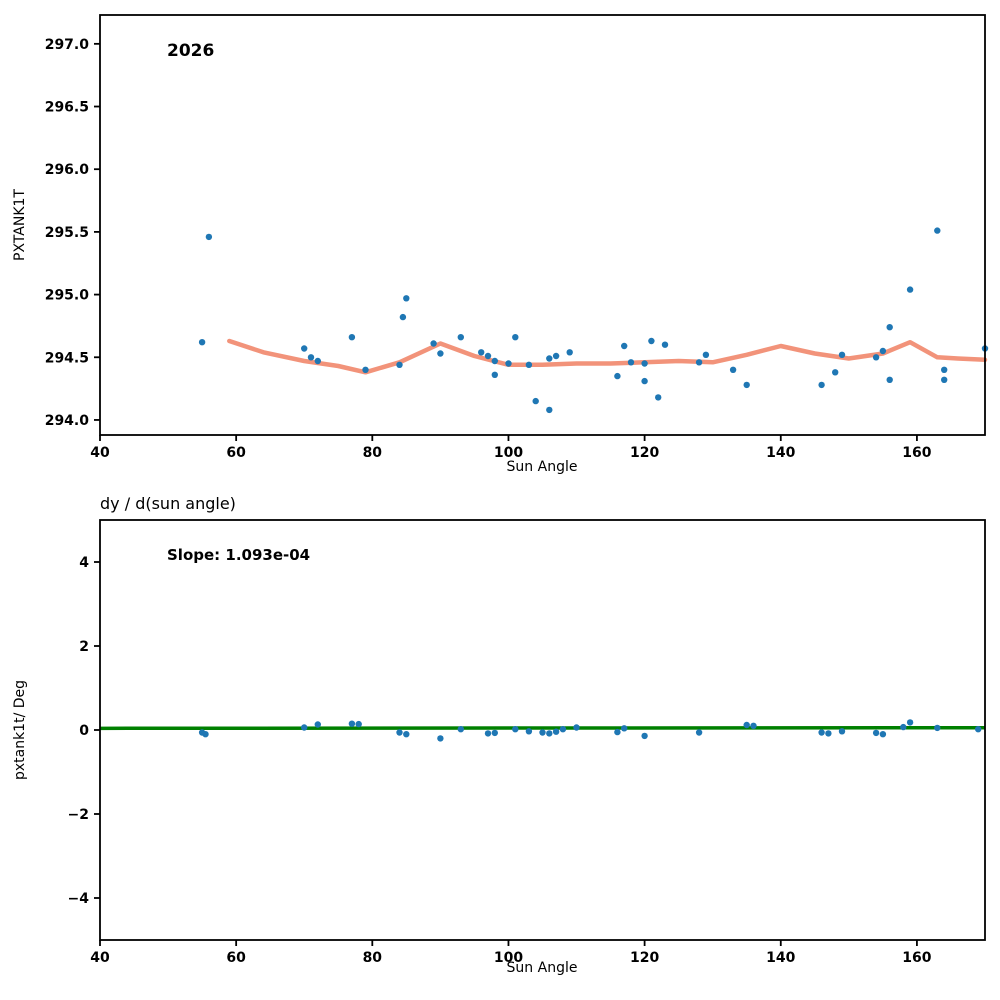 This screenshot has height=1000, width=1000. Describe the element at coordinates (67, 358) in the screenshot. I see `top-chart-y-tick-label: 294.5` at that location.